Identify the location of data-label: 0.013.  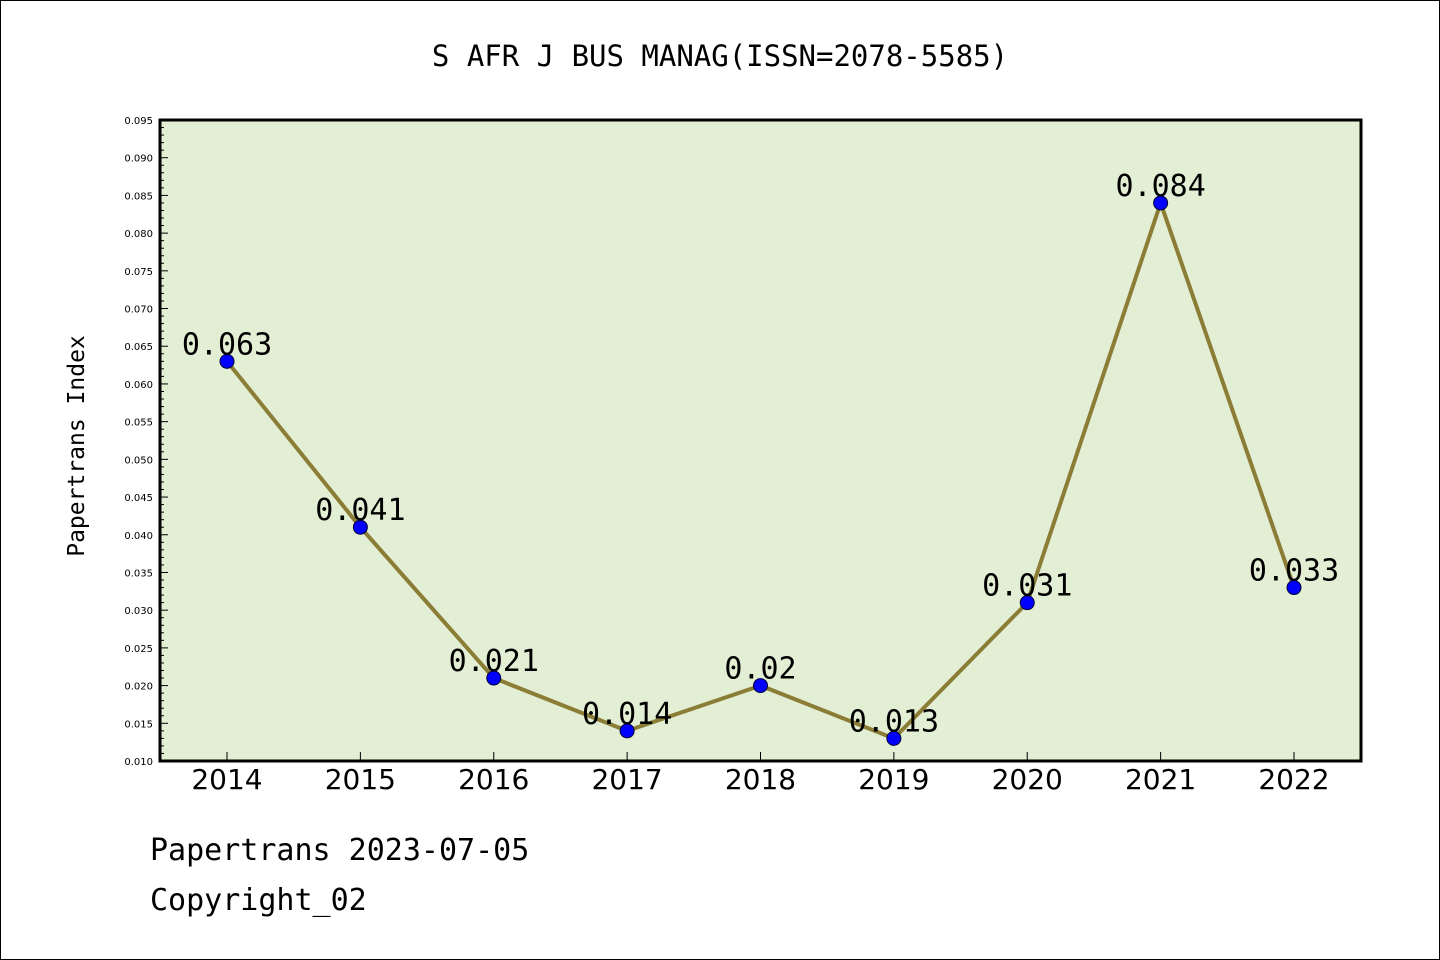
(894, 721).